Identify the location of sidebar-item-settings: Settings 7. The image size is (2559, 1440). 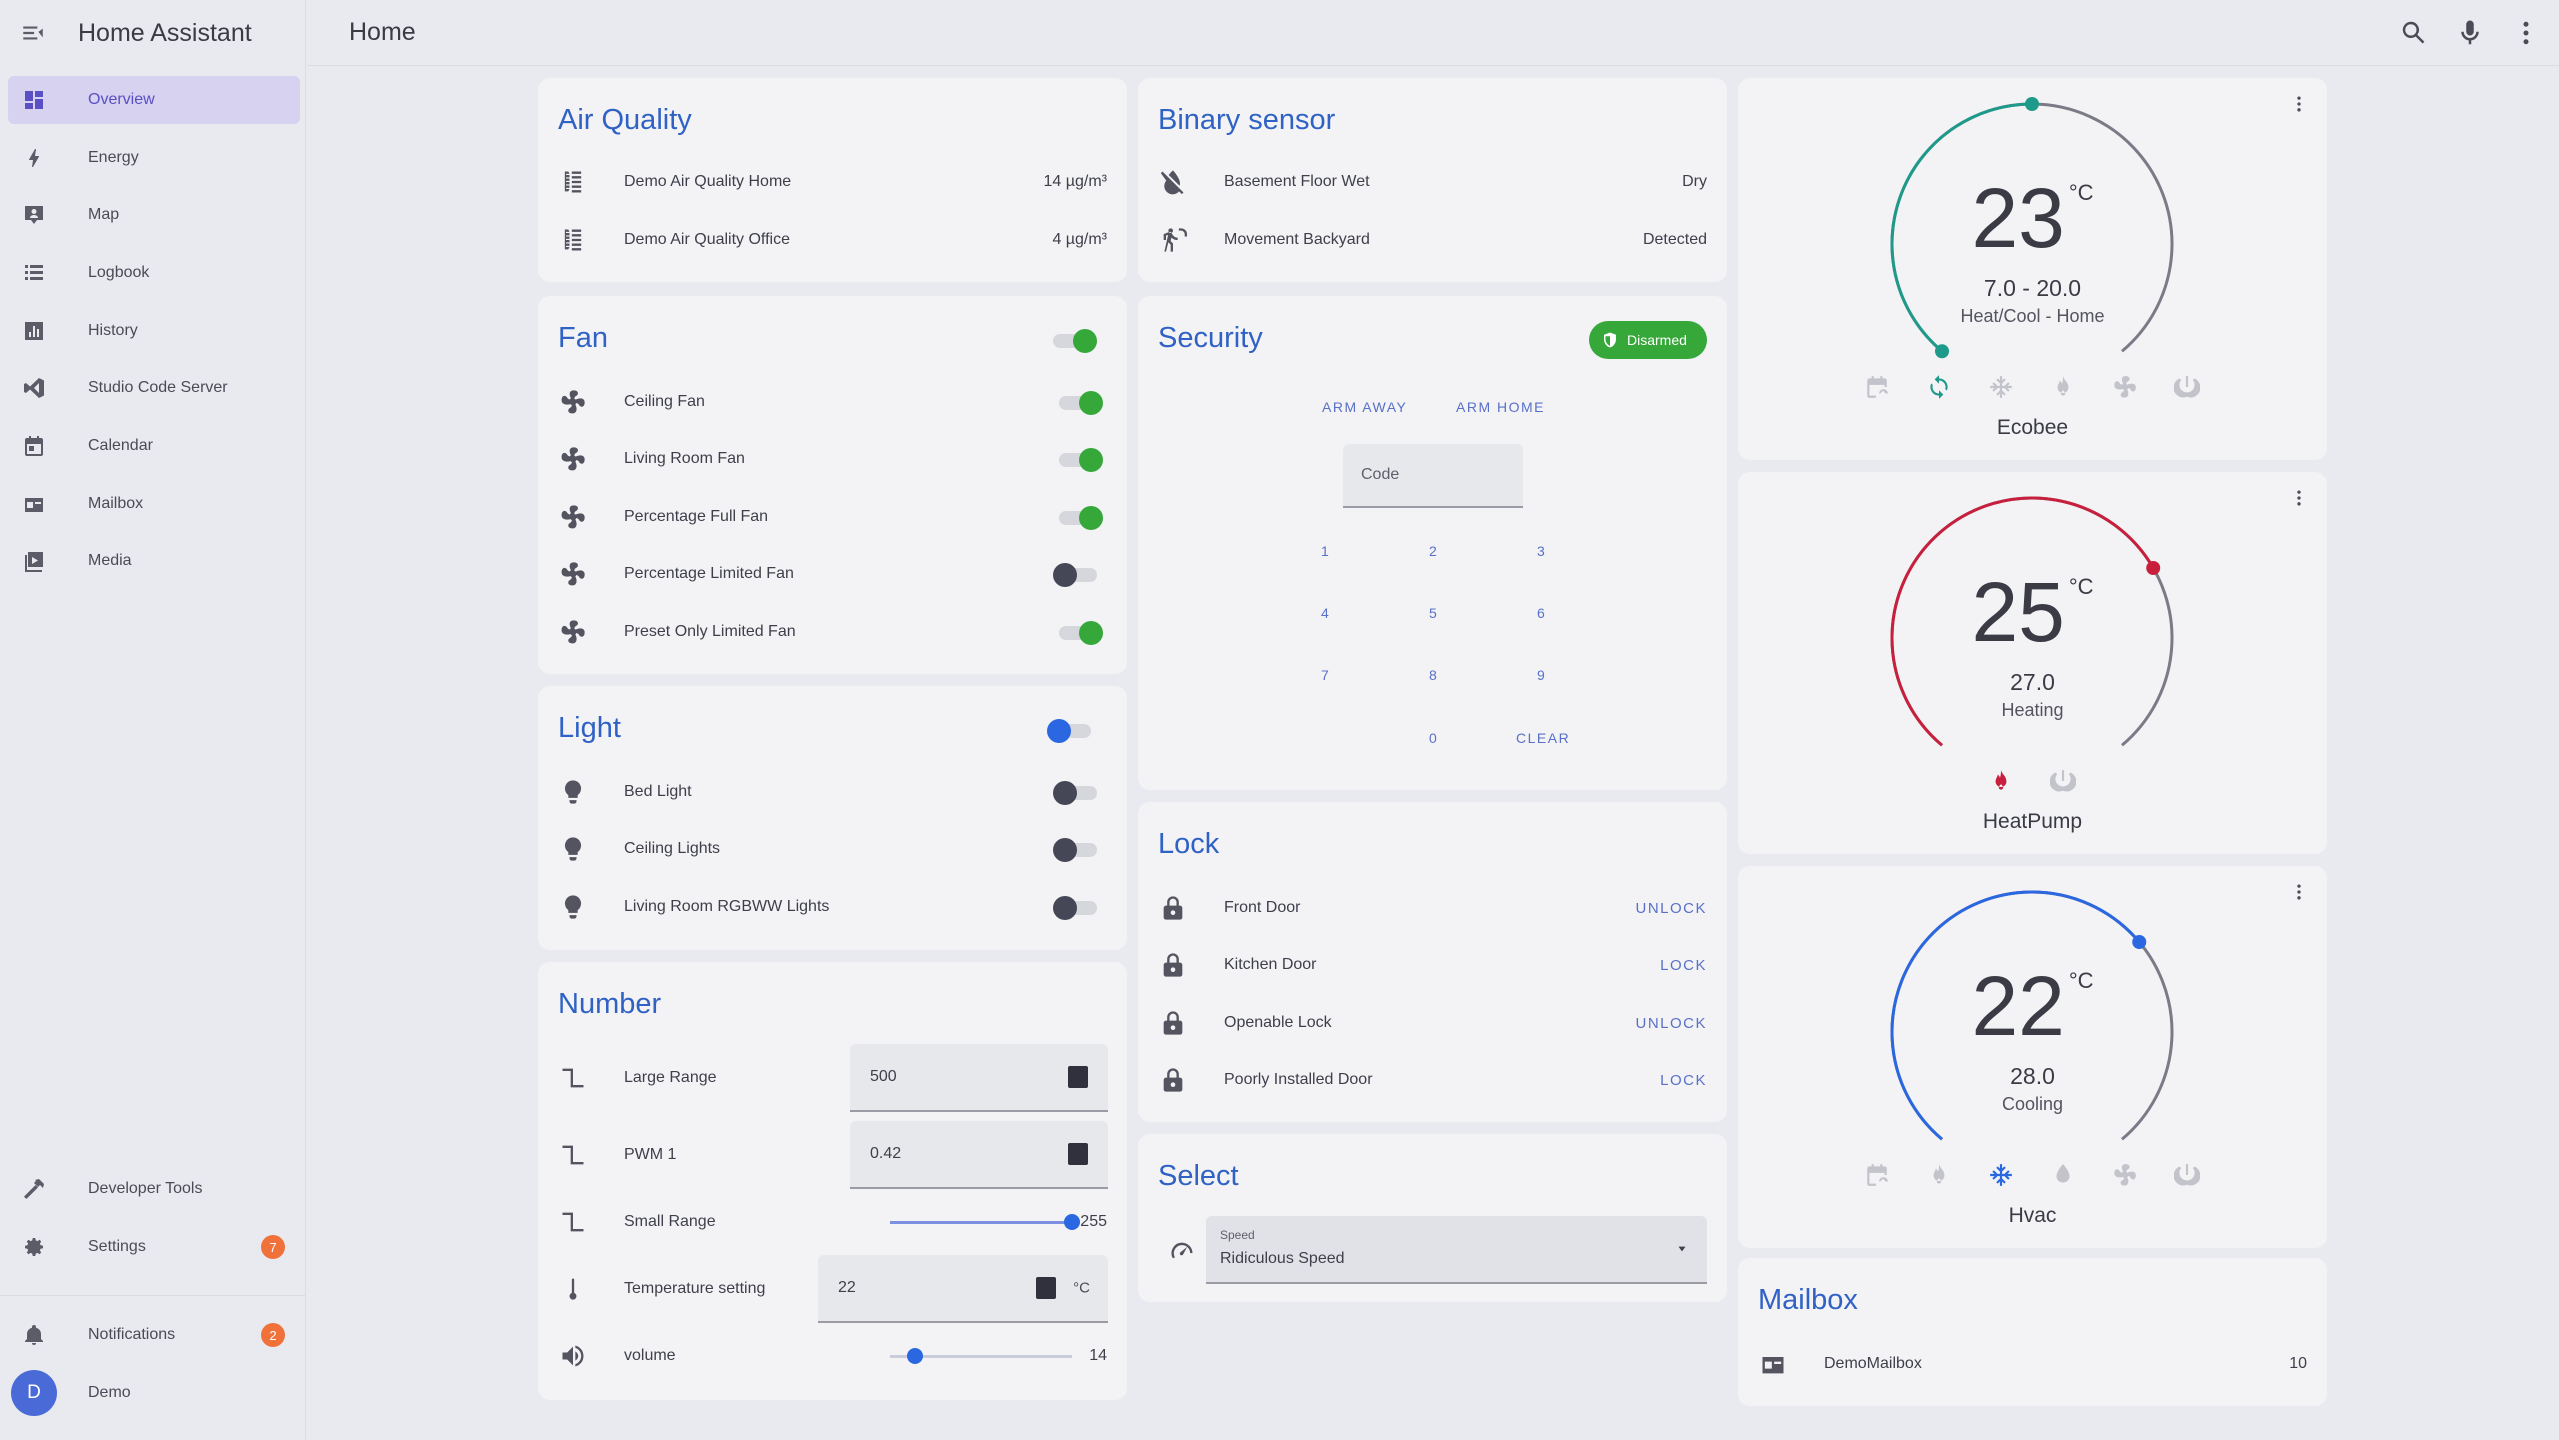
(154, 1247).